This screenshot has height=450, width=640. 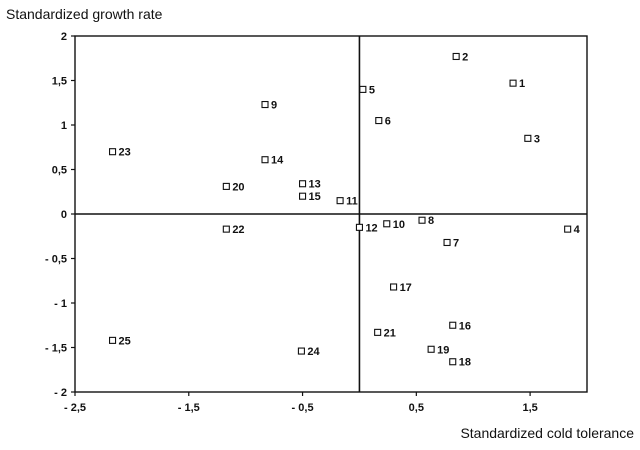 I want to click on y-tick-label: 0,5, so click(x=59, y=171).